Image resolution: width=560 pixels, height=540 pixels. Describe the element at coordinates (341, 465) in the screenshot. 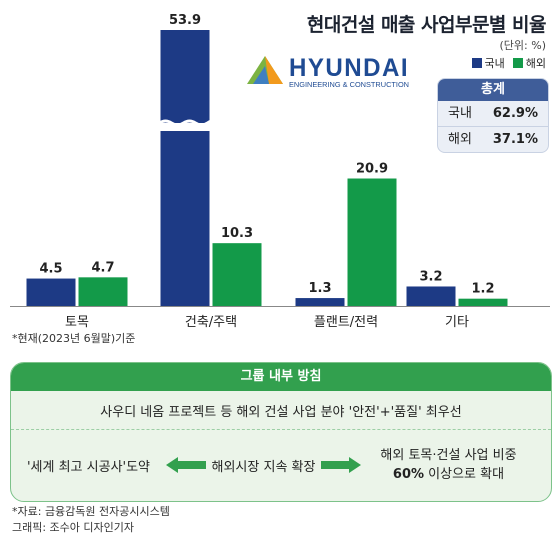

I see `arrow-right-icon` at that location.